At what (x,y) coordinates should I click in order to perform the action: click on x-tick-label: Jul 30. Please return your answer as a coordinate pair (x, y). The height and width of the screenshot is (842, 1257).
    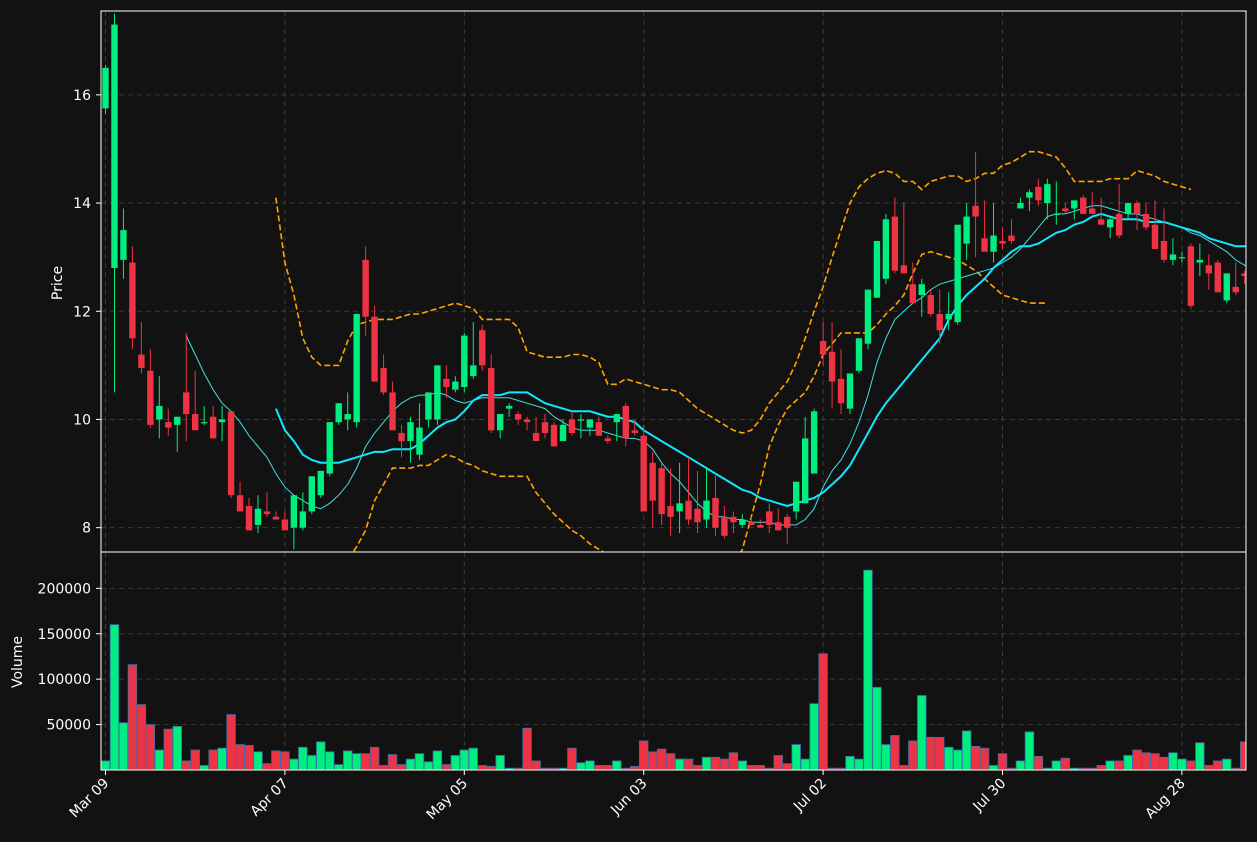
    Looking at the image, I should click on (990, 796).